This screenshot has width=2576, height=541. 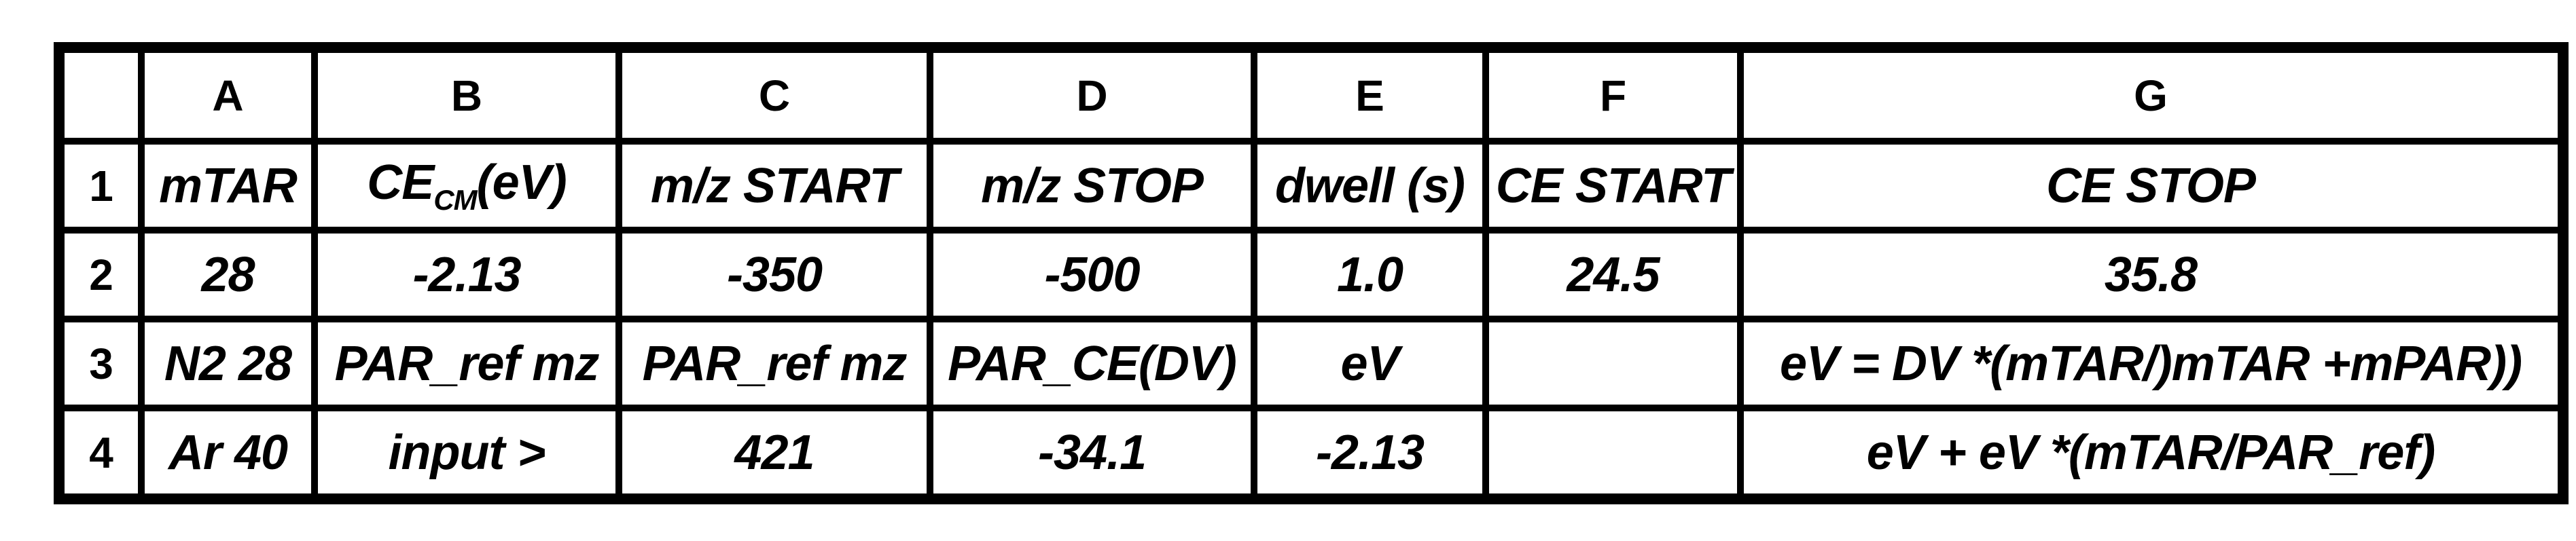 I want to click on cell-B4: input >, so click(x=466, y=453).